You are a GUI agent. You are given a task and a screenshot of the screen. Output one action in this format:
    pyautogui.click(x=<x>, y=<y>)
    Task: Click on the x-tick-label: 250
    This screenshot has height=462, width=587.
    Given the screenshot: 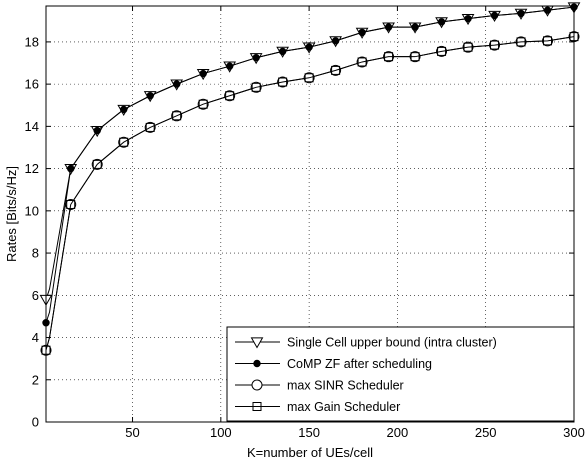 What is the action you would take?
    pyautogui.click(x=486, y=432)
    